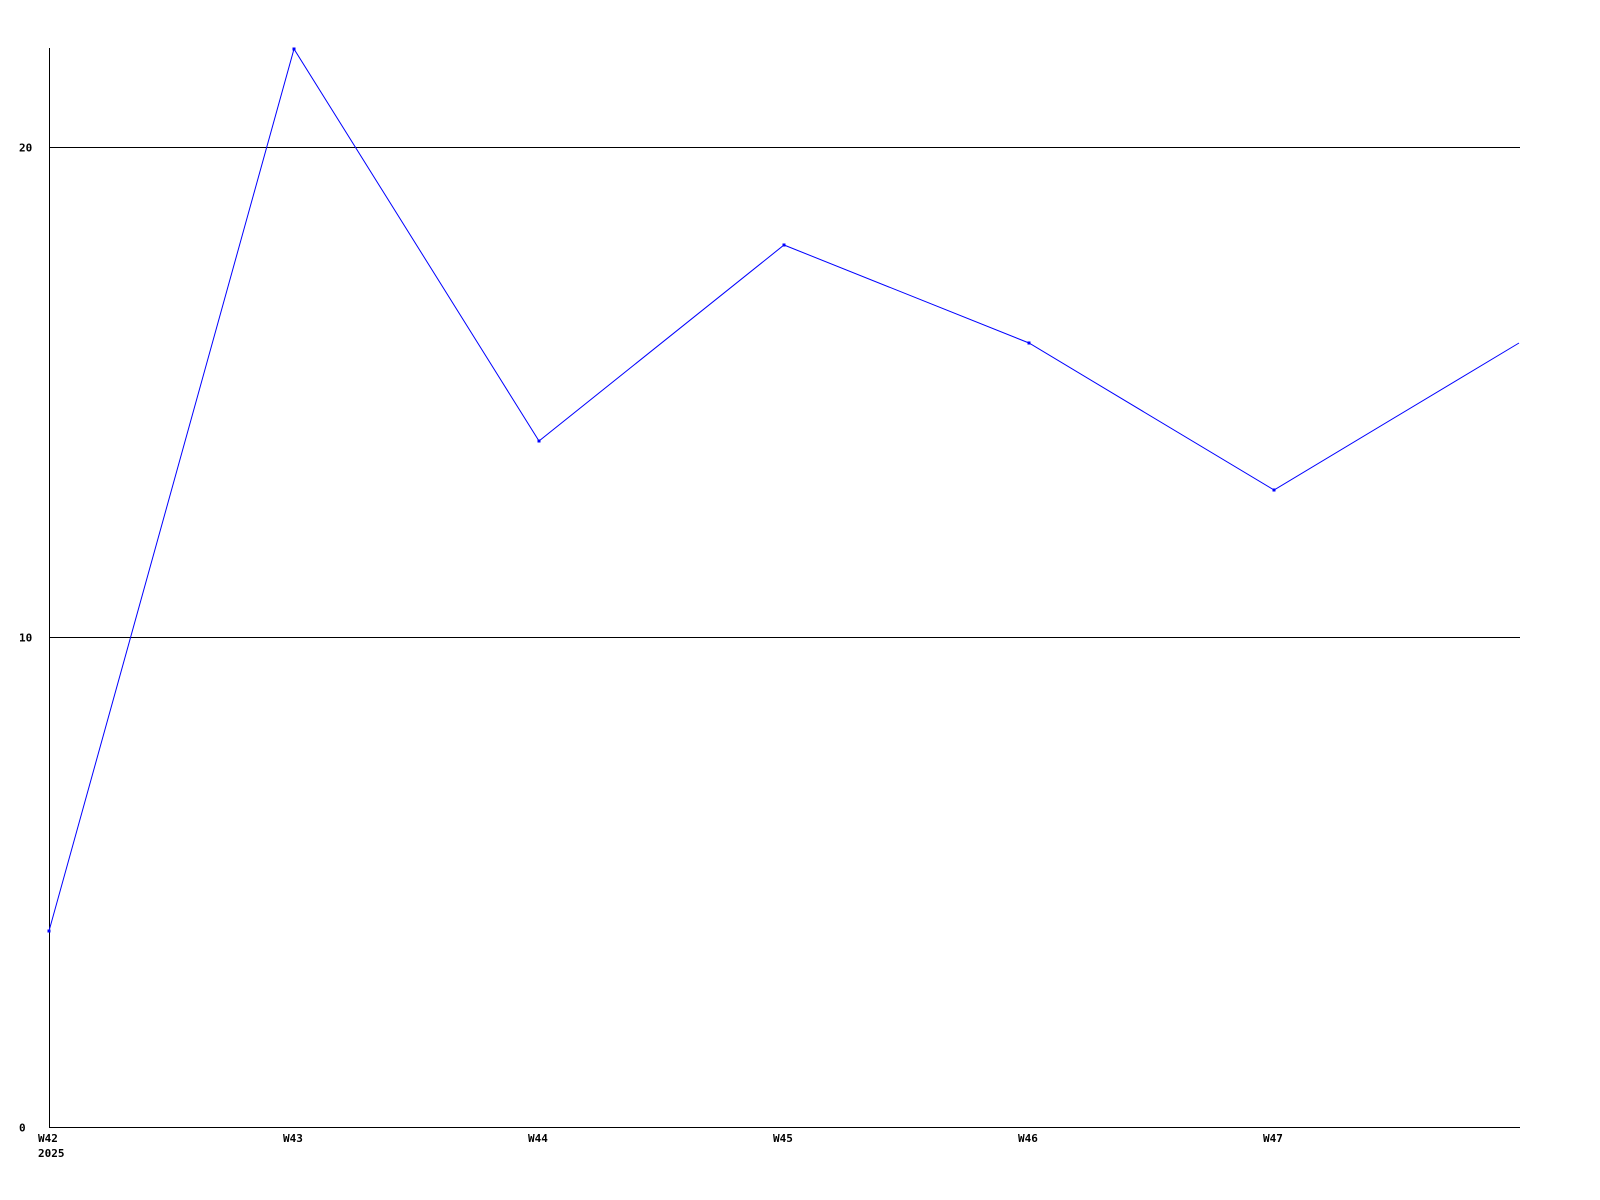  What do you see at coordinates (48, 1138) in the screenshot?
I see `x-tick-label: W42` at bounding box center [48, 1138].